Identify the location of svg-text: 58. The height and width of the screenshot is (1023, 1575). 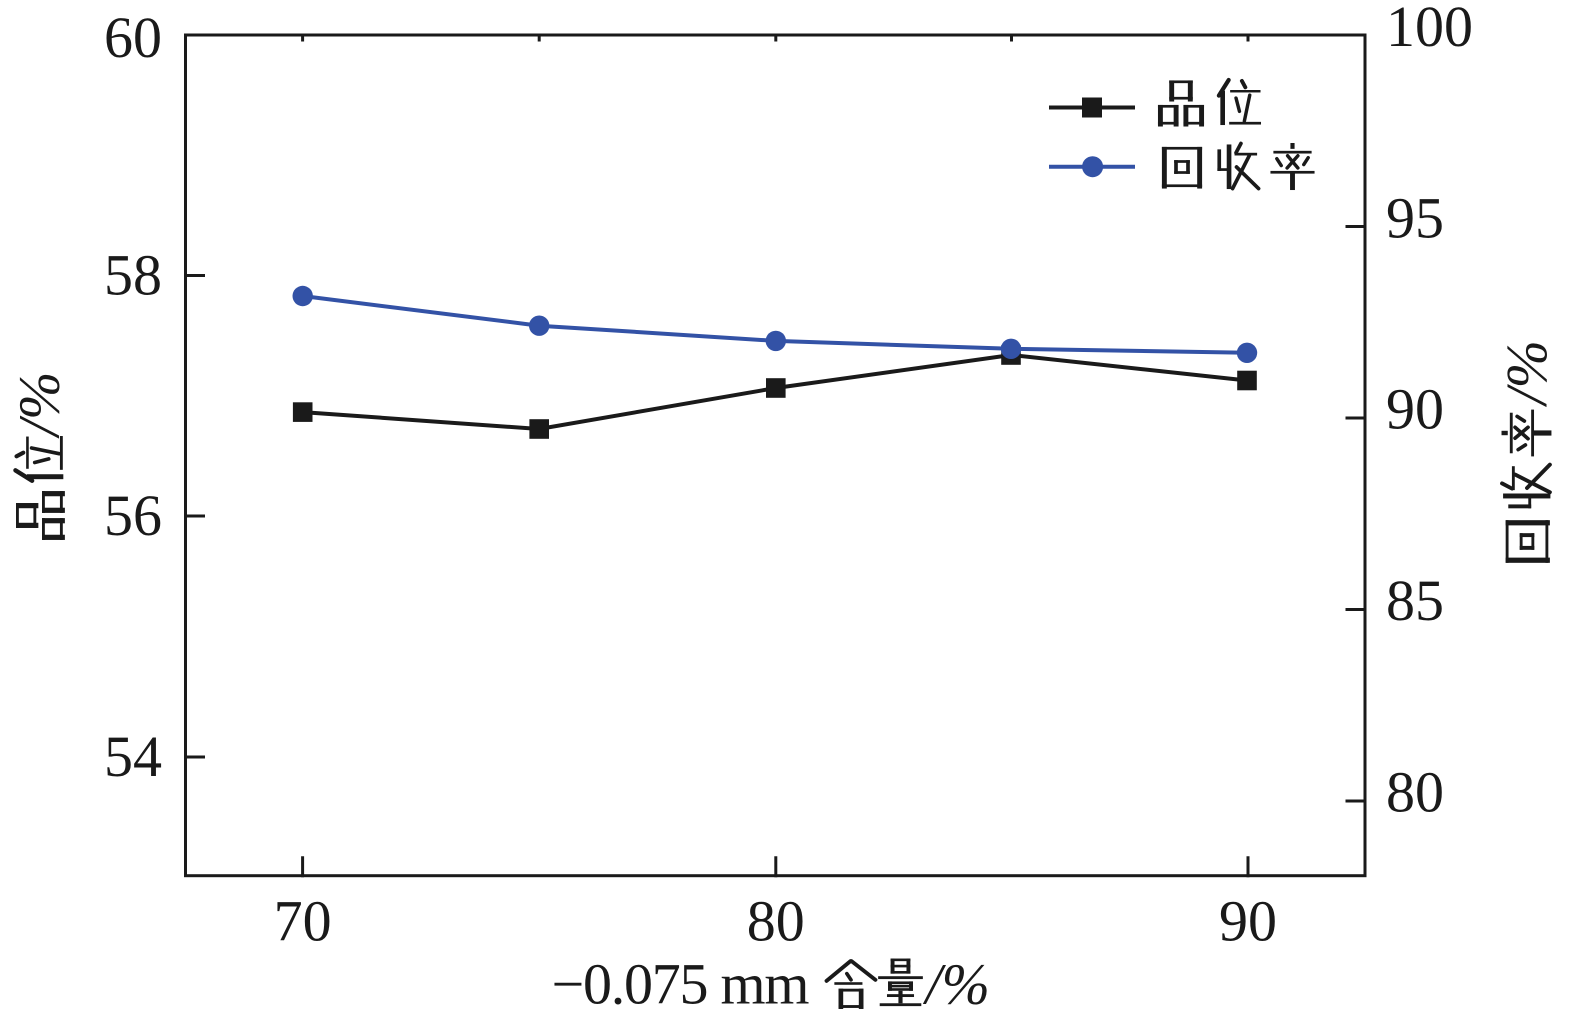
(133, 275).